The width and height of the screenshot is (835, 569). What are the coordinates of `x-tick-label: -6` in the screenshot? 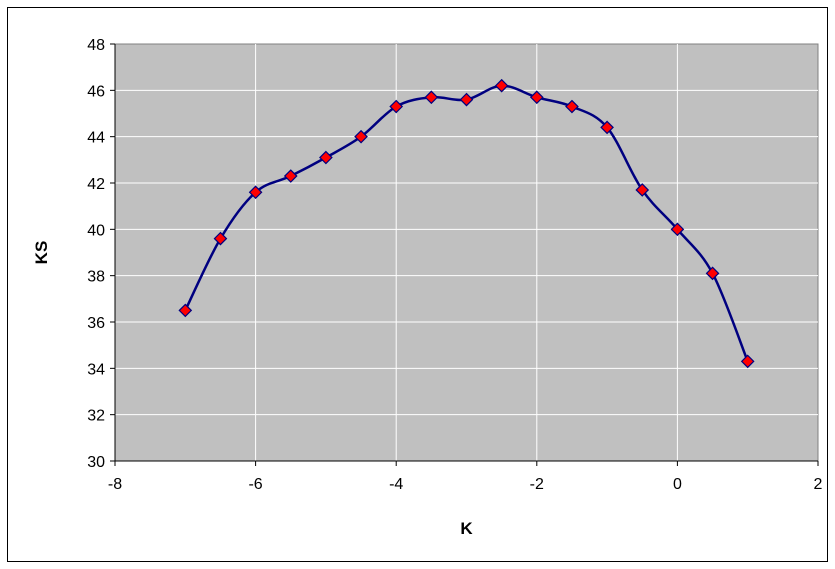 It's located at (255, 484).